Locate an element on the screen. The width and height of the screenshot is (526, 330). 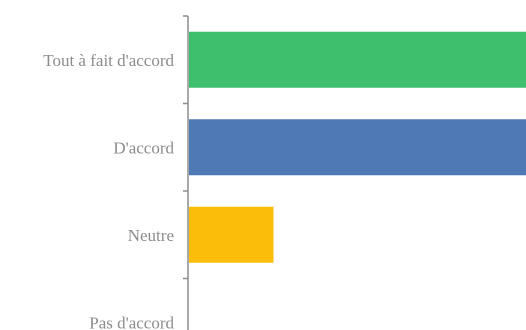
category-label: Pas d'accord is located at coordinates (131, 321).